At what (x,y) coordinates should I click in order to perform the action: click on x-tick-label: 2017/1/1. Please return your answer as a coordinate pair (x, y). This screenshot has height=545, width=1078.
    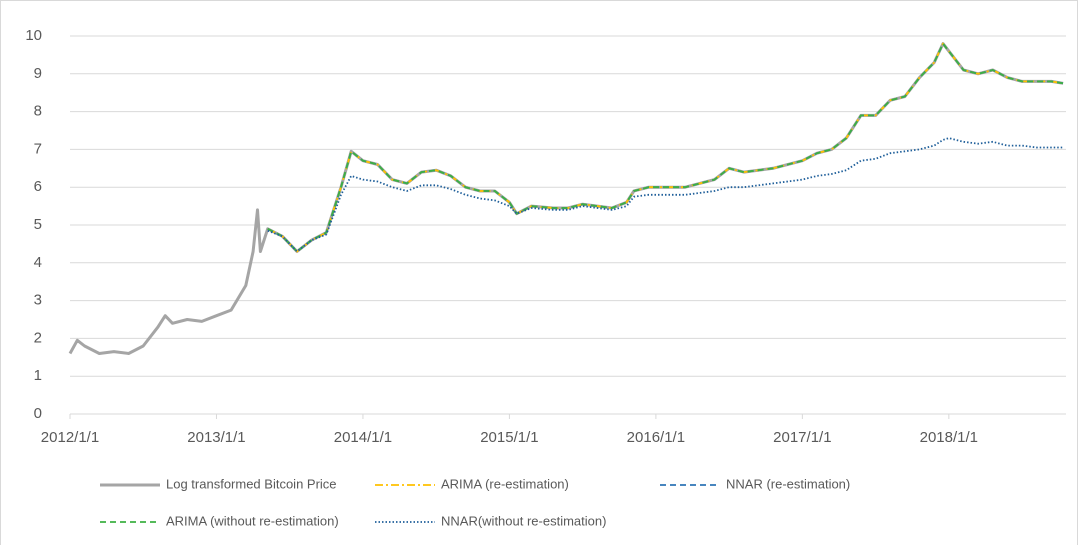
    Looking at the image, I should click on (802, 437).